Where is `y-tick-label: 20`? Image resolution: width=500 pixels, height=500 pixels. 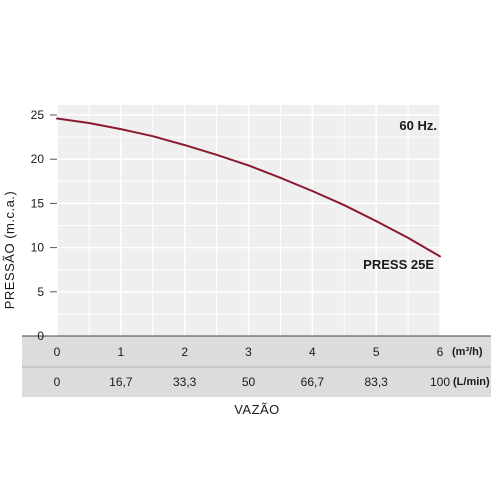
y-tick-label: 20 is located at coordinates (38, 159).